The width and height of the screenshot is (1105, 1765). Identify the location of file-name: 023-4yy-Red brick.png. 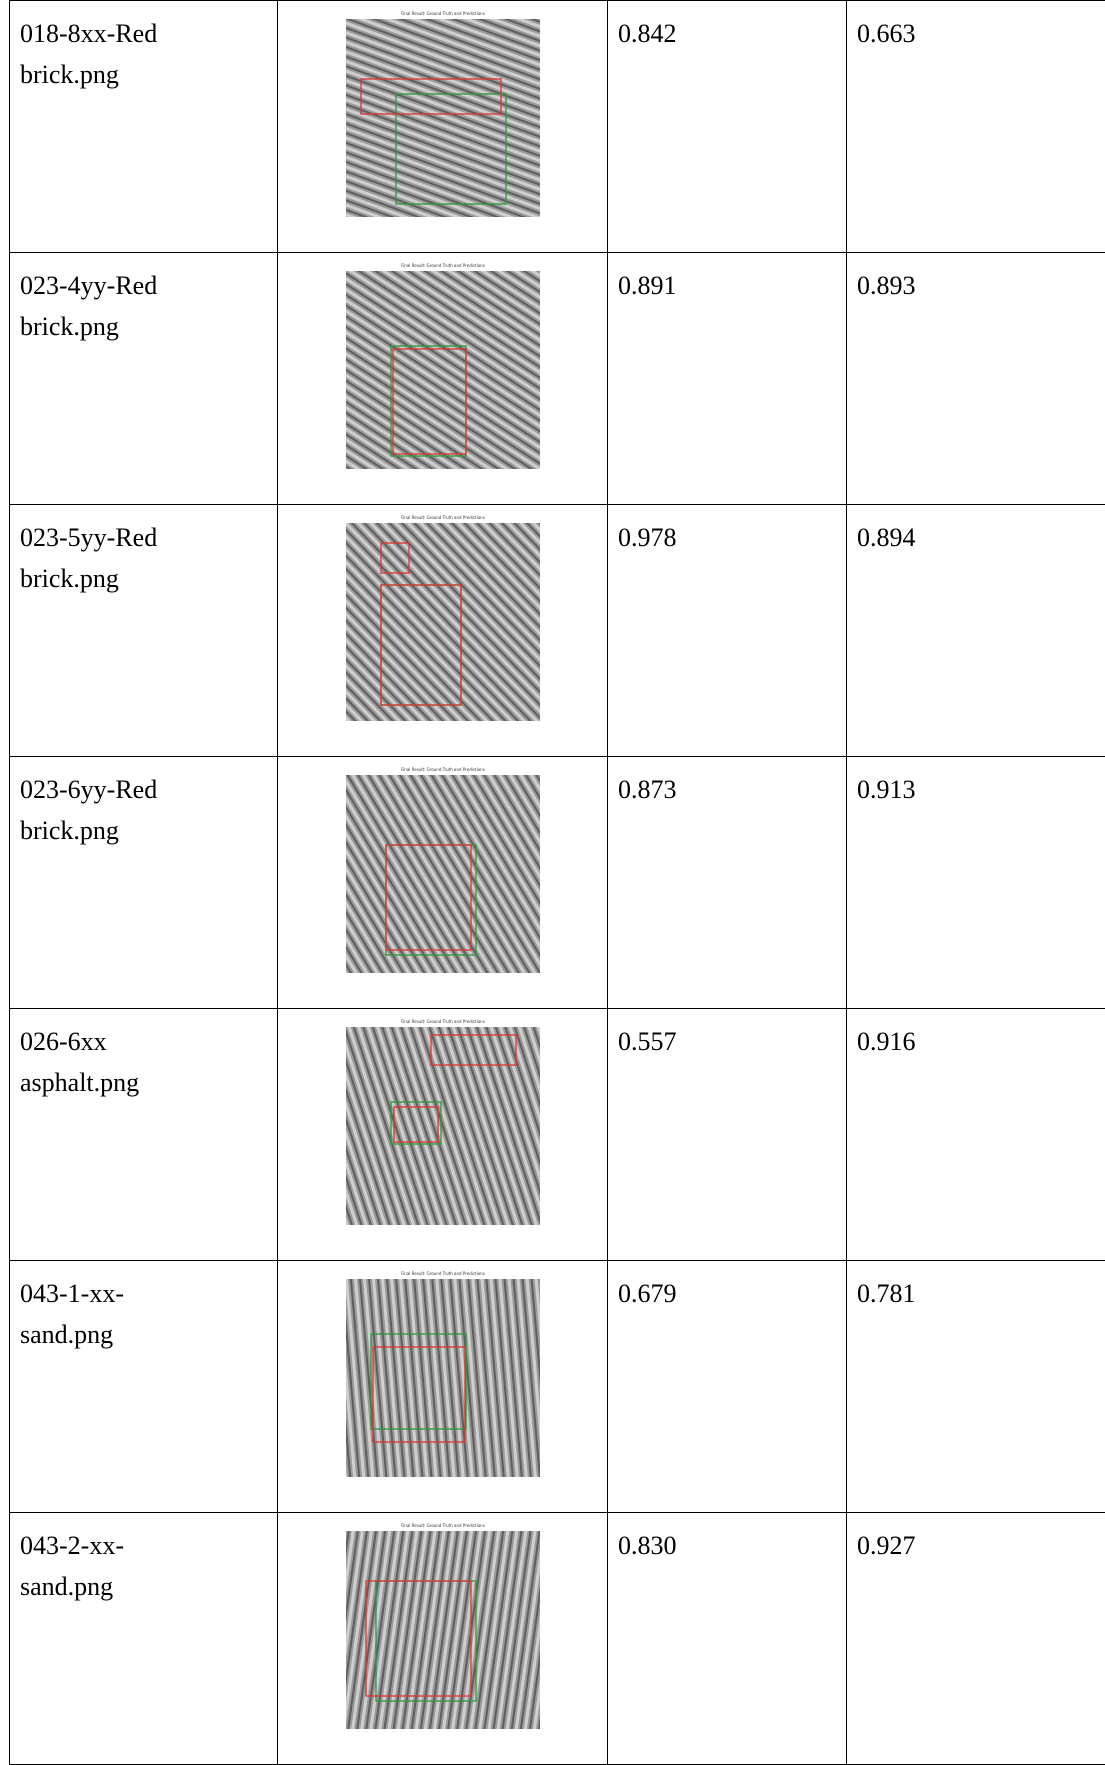
(112, 306).